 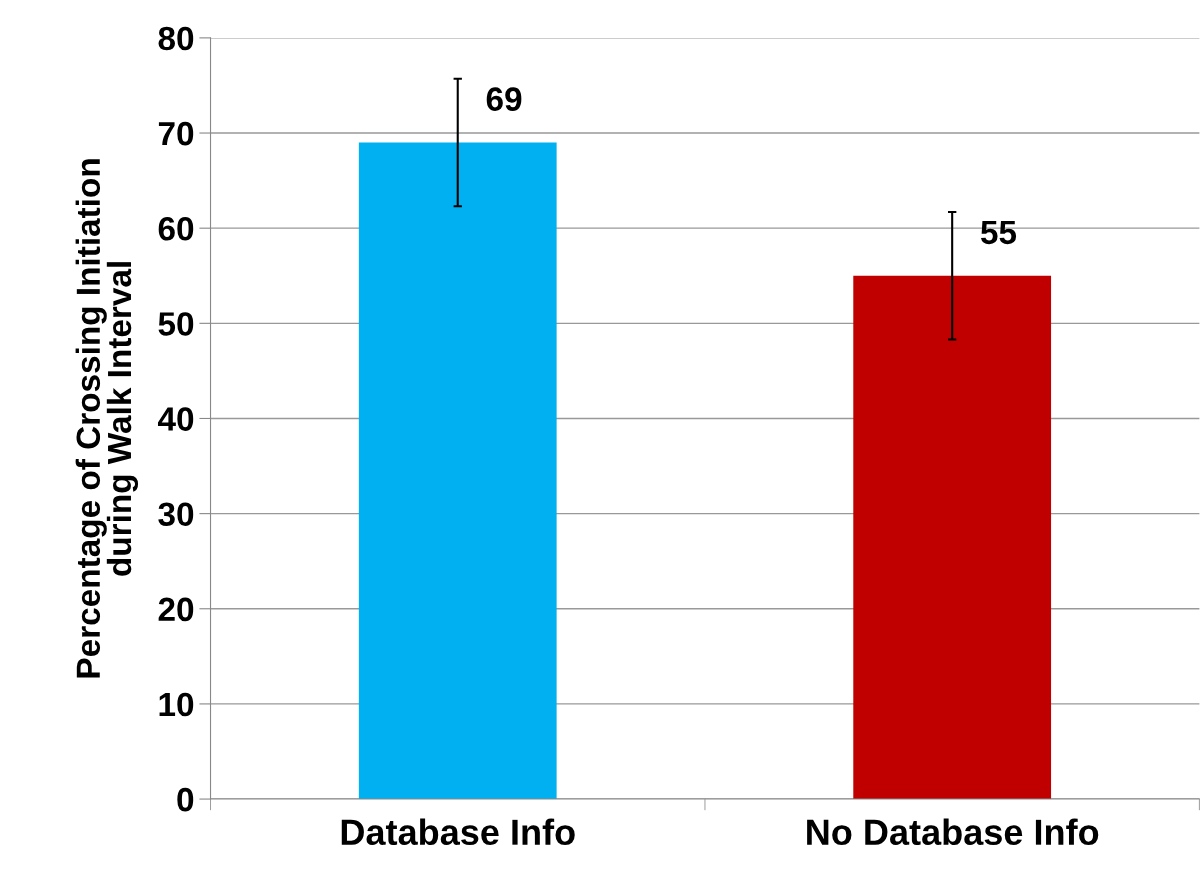 I want to click on y-tick-label: 40, so click(x=175, y=419).